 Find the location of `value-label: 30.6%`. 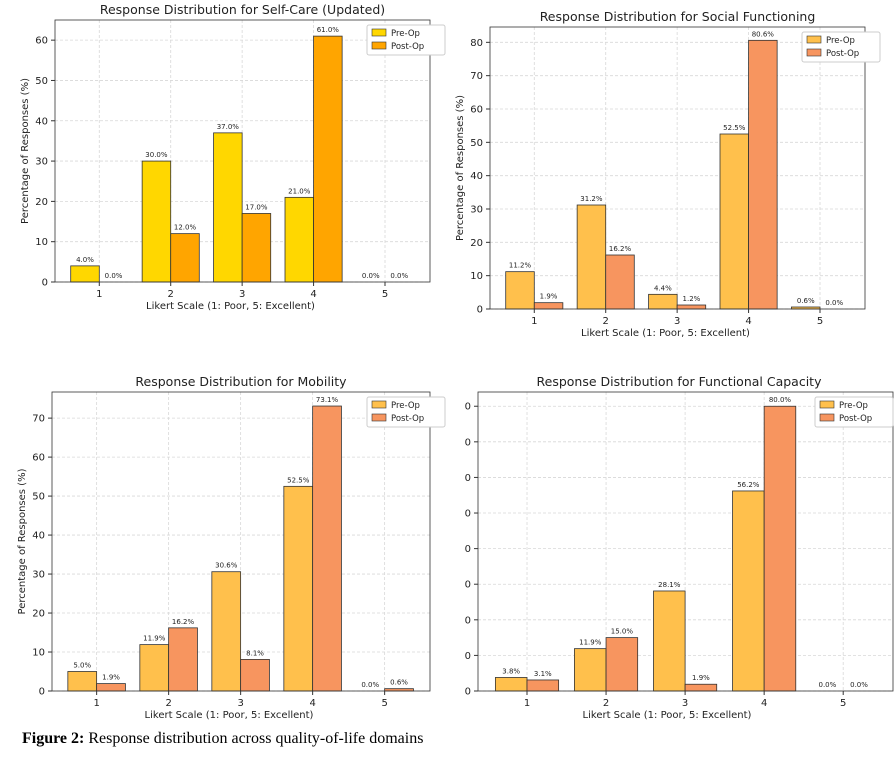

value-label: 30.6% is located at coordinates (226, 566).